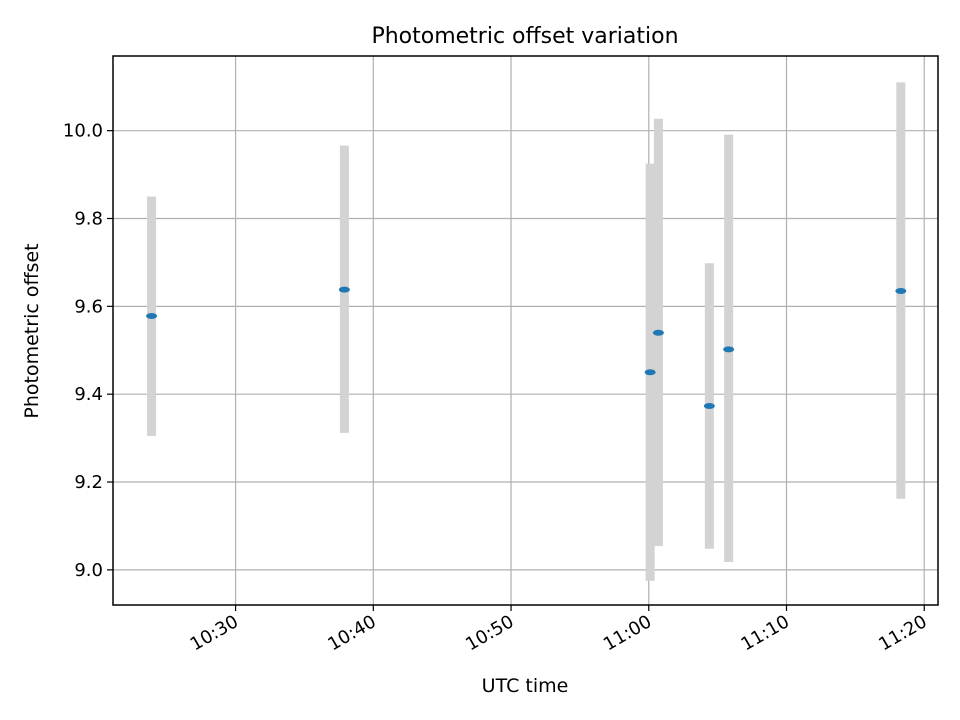 This screenshot has width=960, height=720. I want to click on y-tick-label: 9.8, so click(88, 219).